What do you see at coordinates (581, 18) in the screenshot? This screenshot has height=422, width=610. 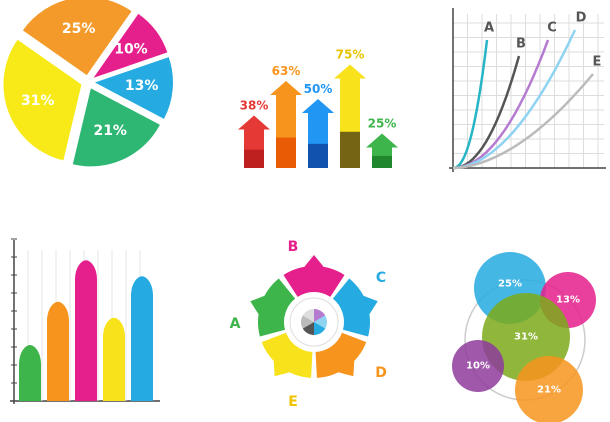 I see `series-label: D` at bounding box center [581, 18].